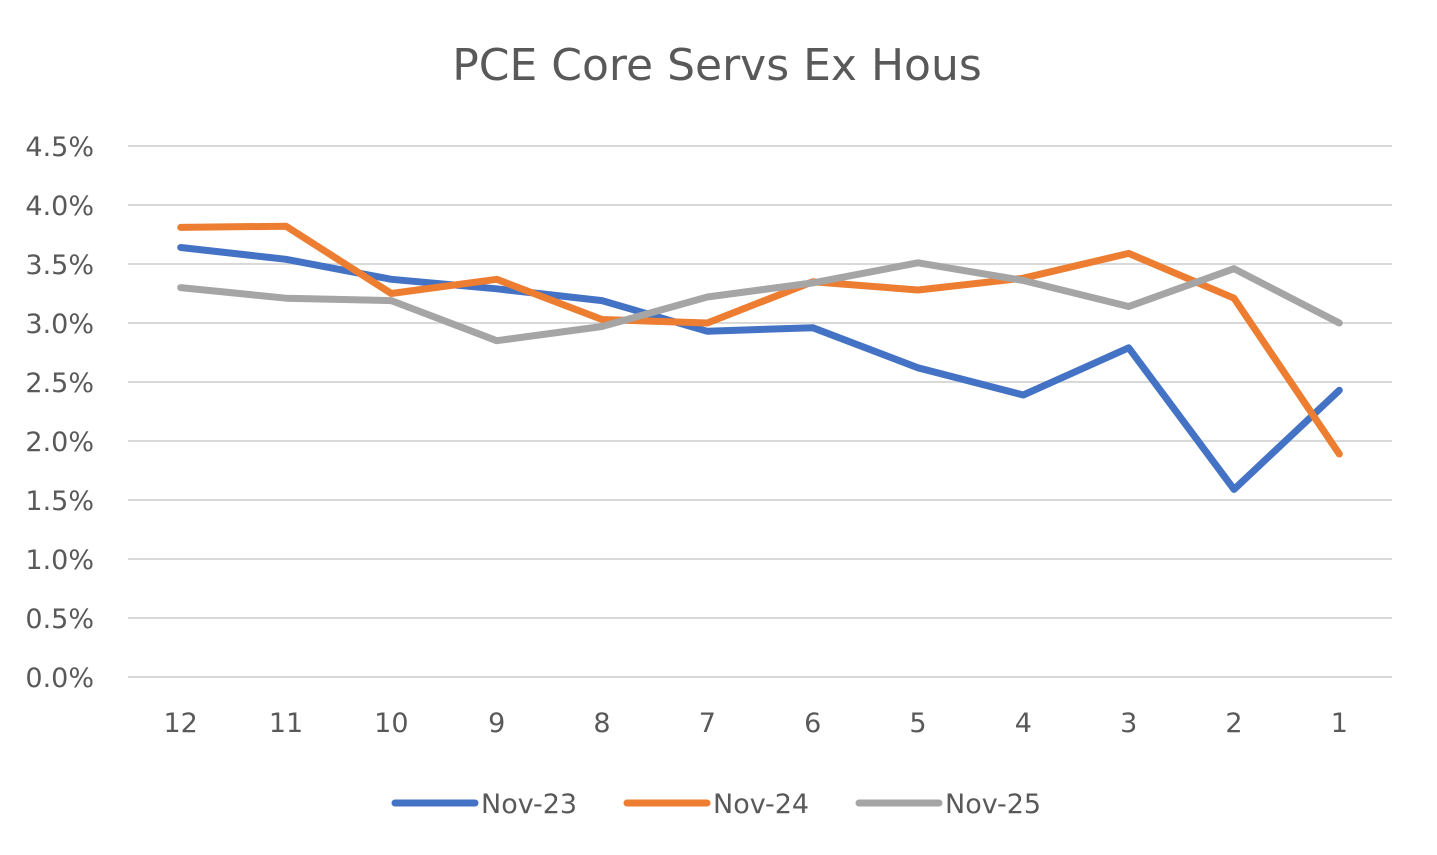  I want to click on x-tick-label: 8, so click(601, 723).